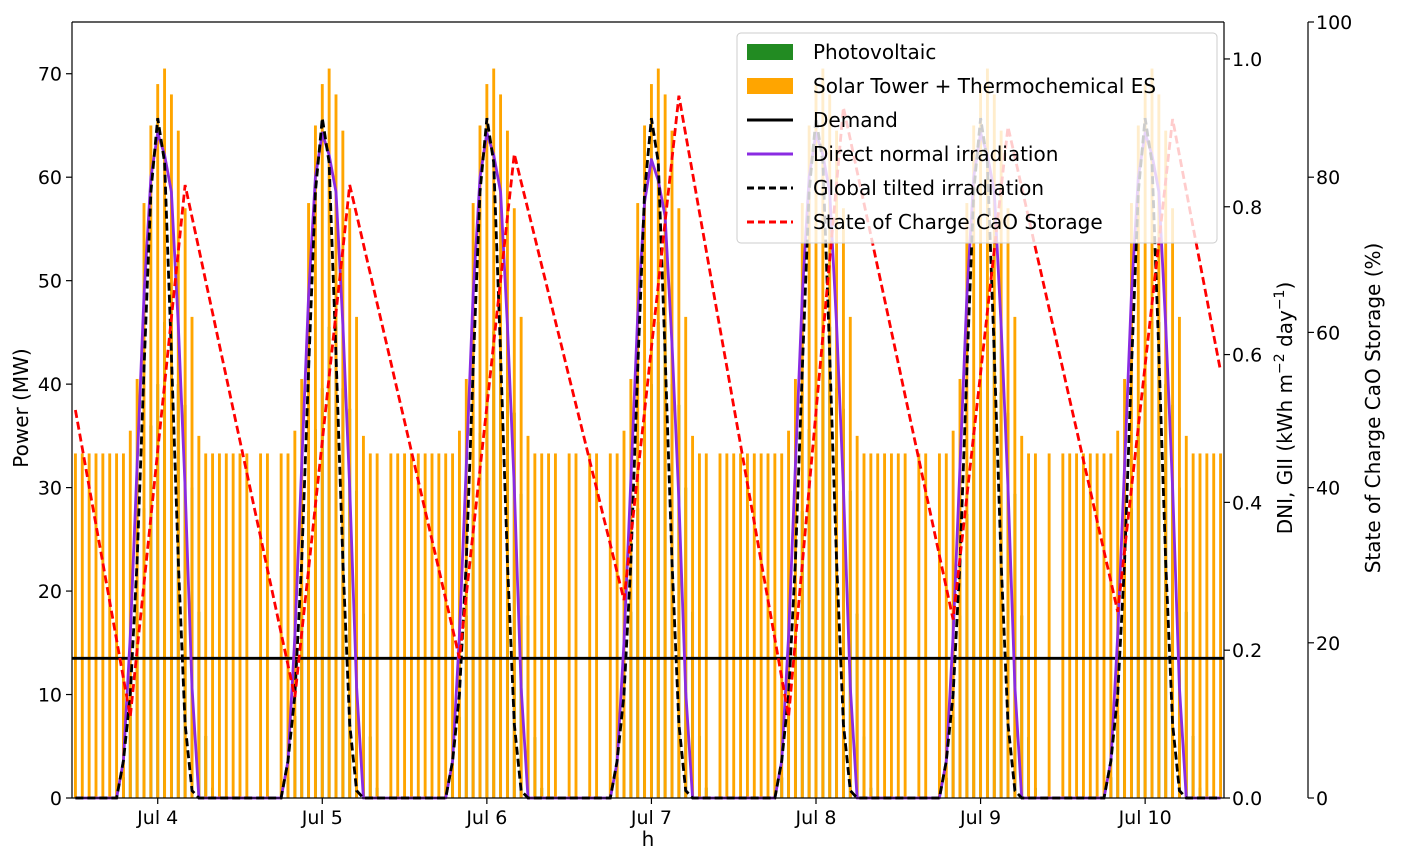  I want to click on x-tick-label: Jul 7, so click(651, 818).